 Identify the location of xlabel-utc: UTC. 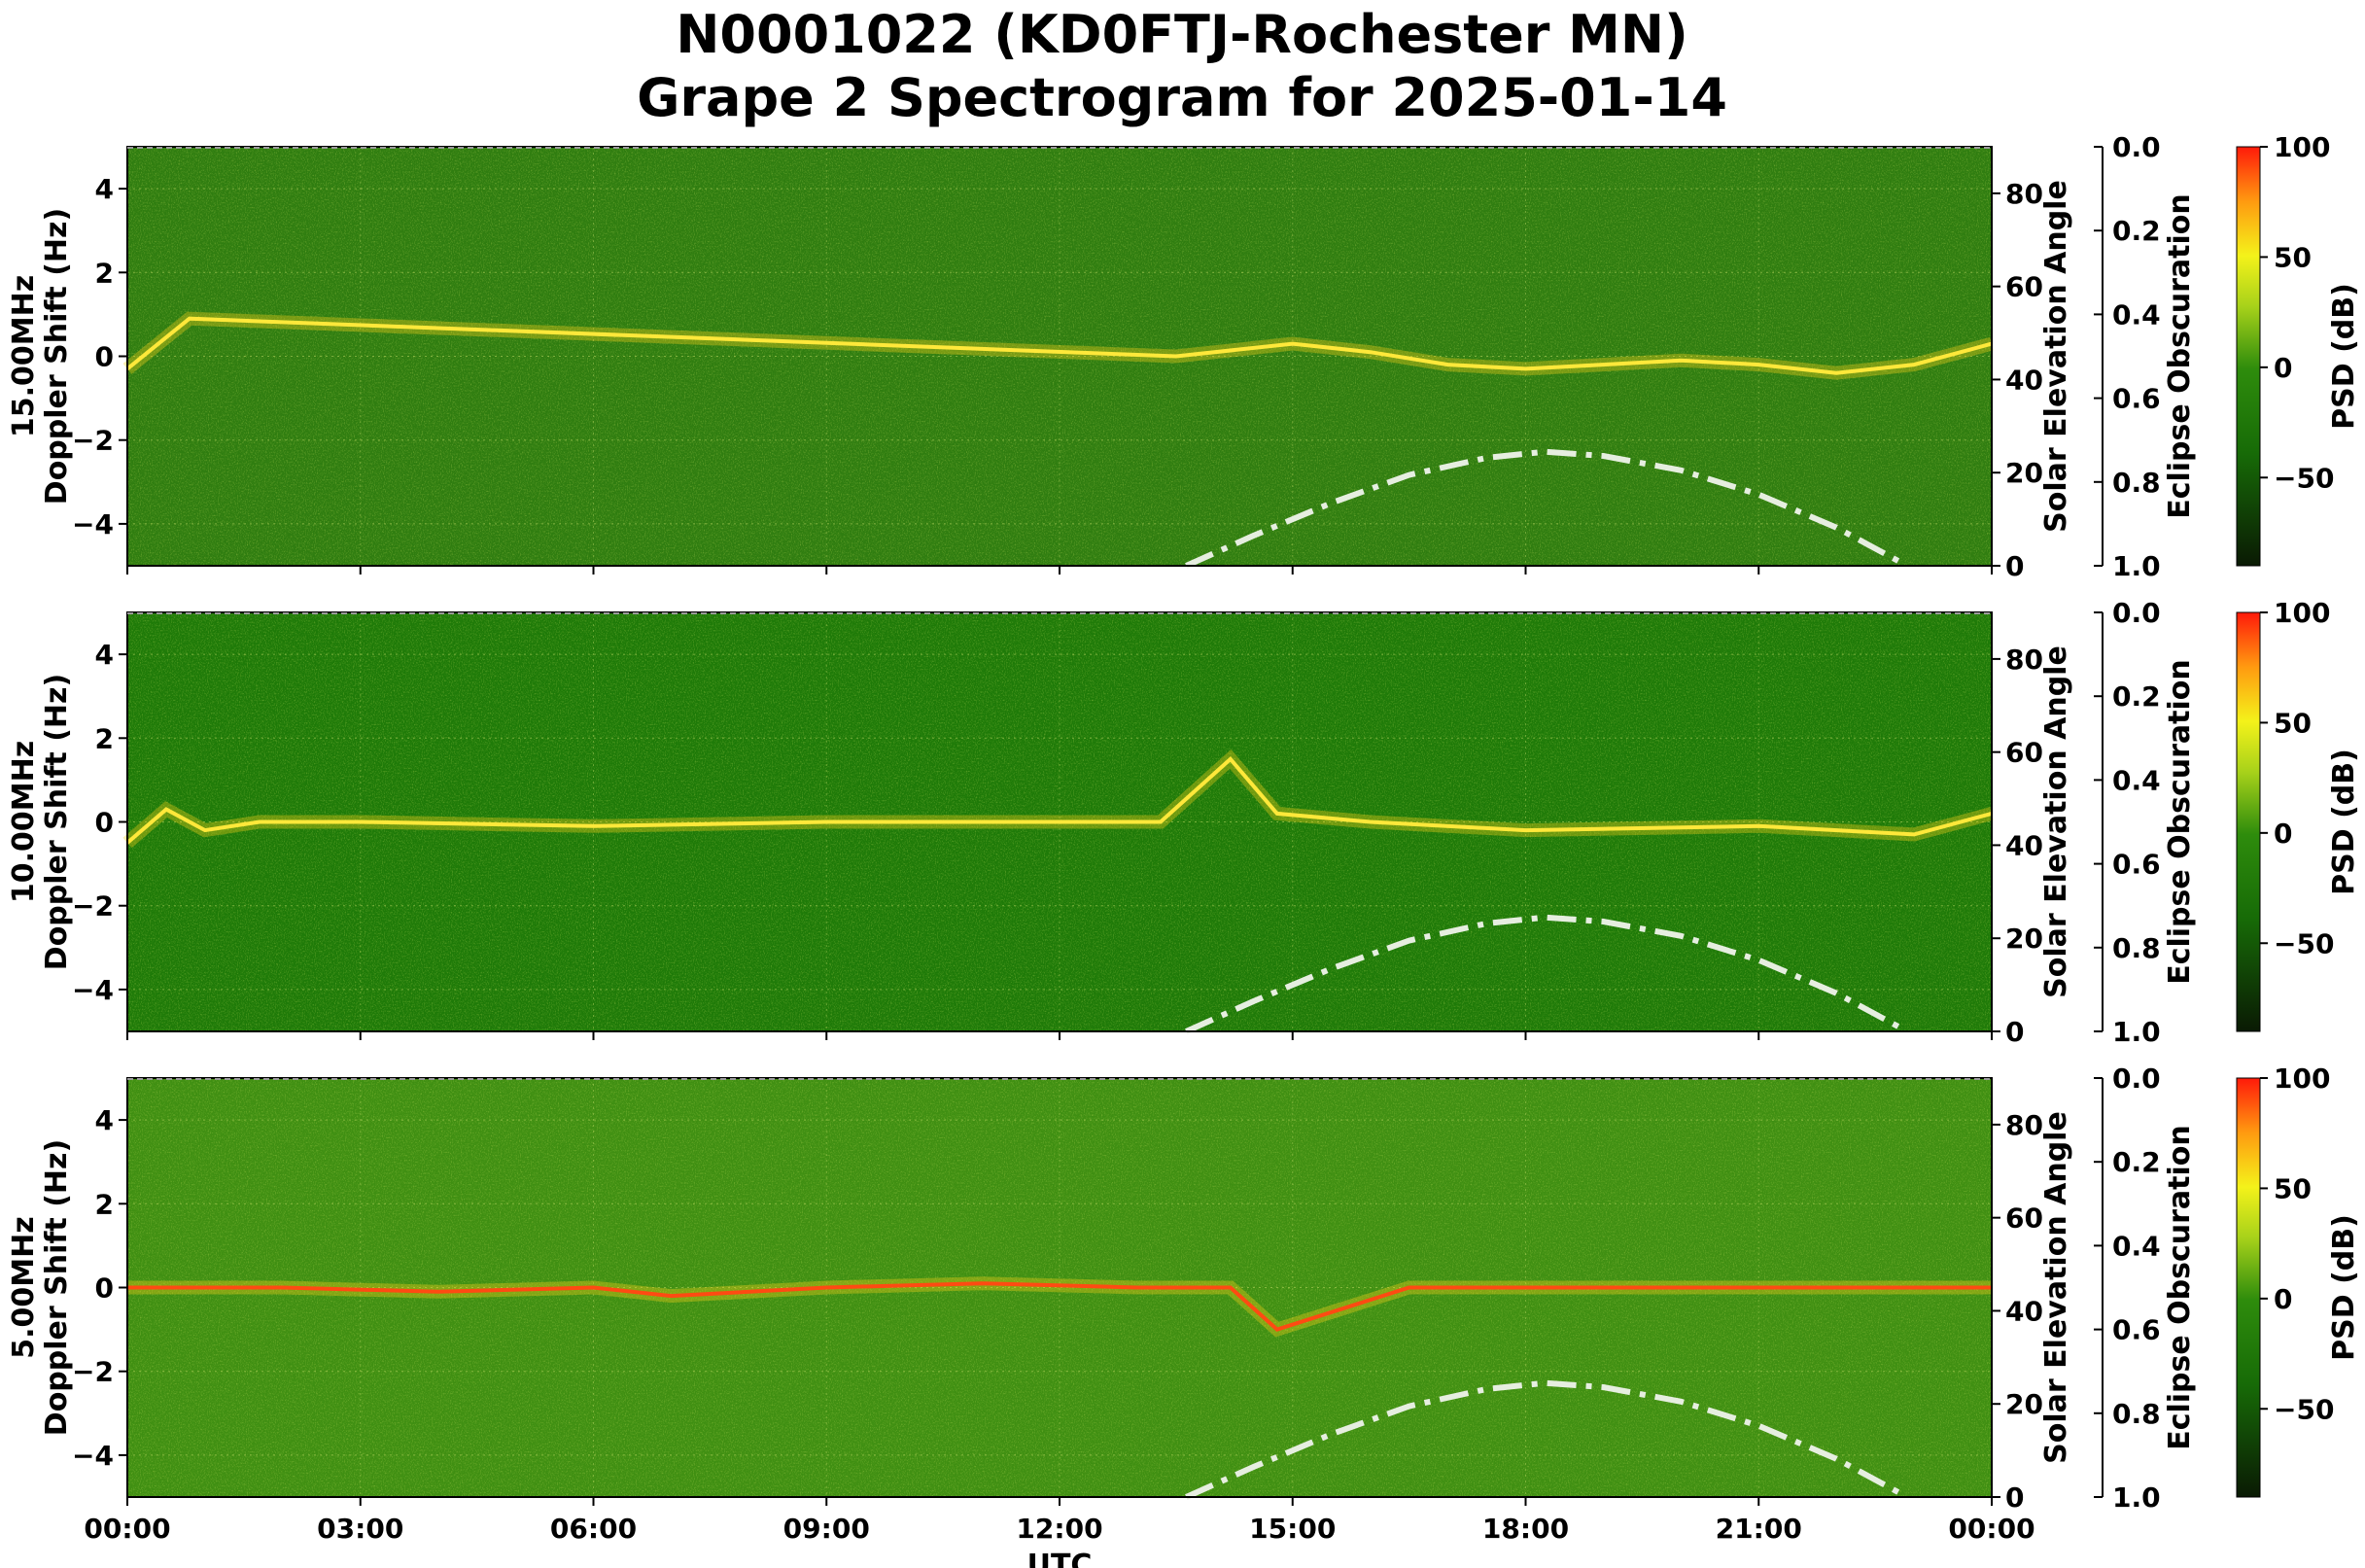
(1060, 1558).